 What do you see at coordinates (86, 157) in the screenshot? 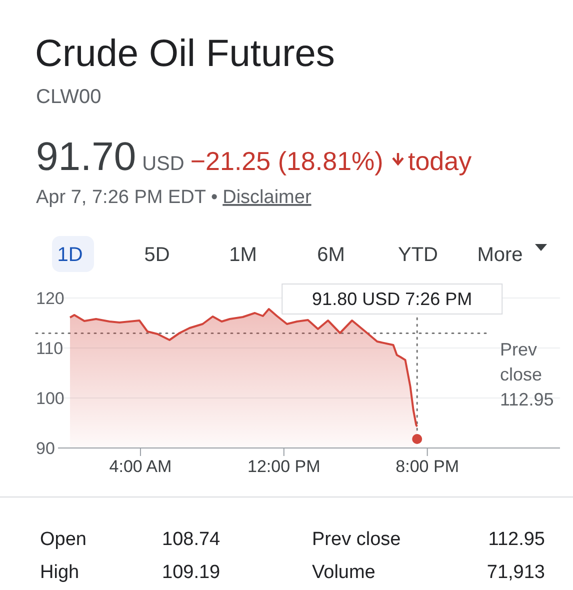
I see `text: 91.70` at bounding box center [86, 157].